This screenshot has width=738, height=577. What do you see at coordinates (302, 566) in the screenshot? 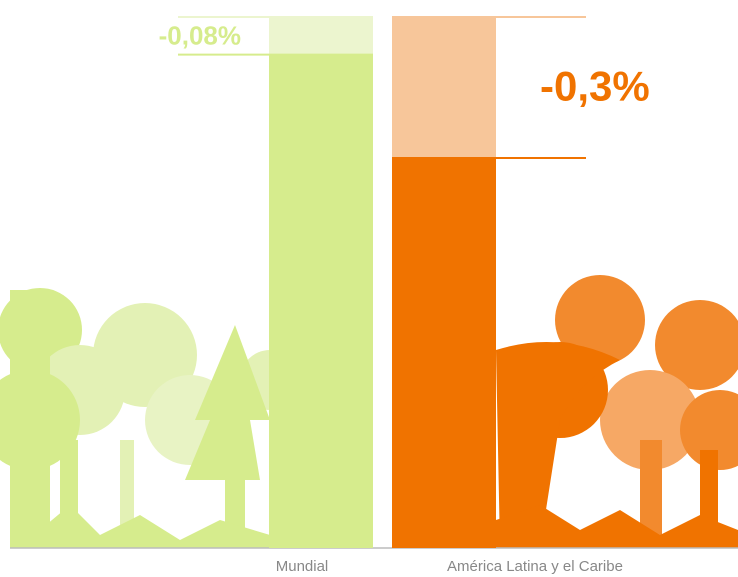
I see `category-label: Mundial` at bounding box center [302, 566].